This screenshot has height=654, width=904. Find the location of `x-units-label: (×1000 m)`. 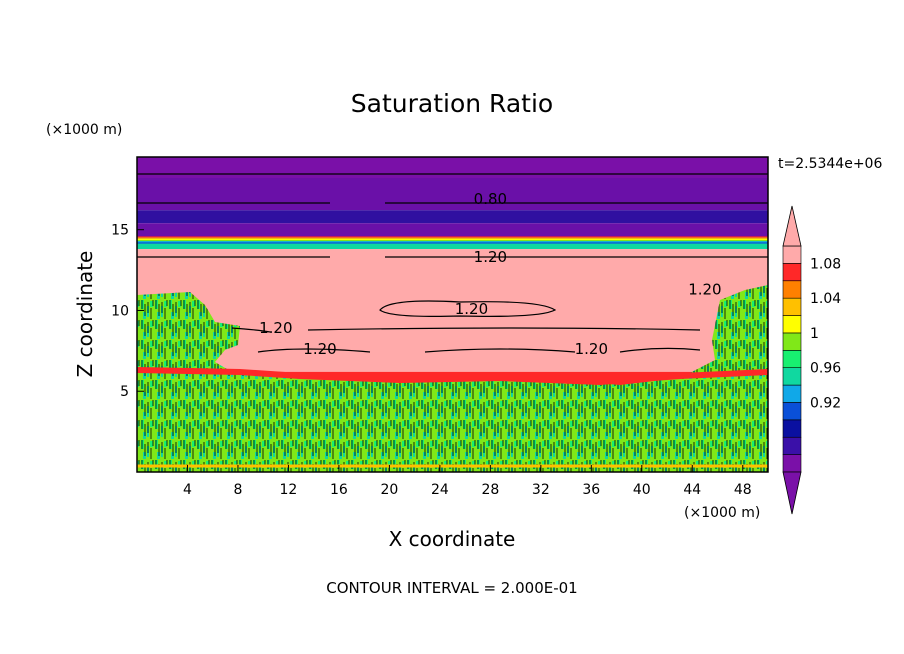

x-units-label: (×1000 m) is located at coordinates (722, 513).